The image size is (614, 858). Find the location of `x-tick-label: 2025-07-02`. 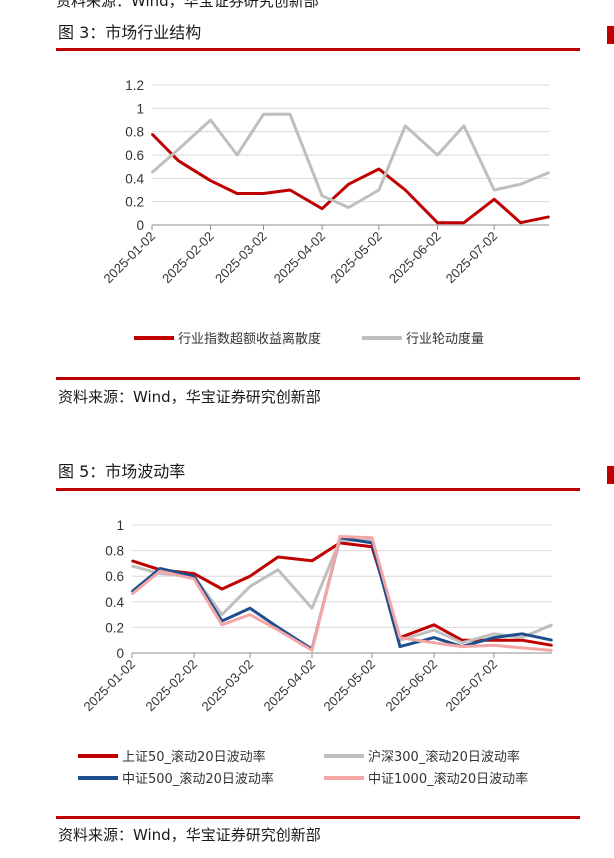

x-tick-label: 2025-07-02 is located at coordinates (471, 686).